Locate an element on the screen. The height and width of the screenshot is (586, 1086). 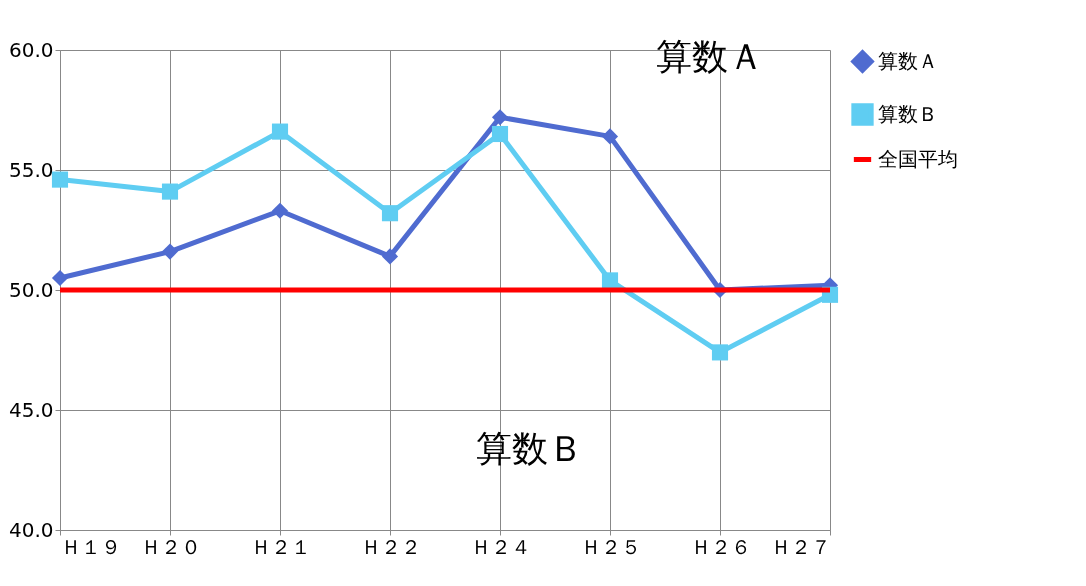
x-tick-label: Ｈ２１ is located at coordinates (280, 546).